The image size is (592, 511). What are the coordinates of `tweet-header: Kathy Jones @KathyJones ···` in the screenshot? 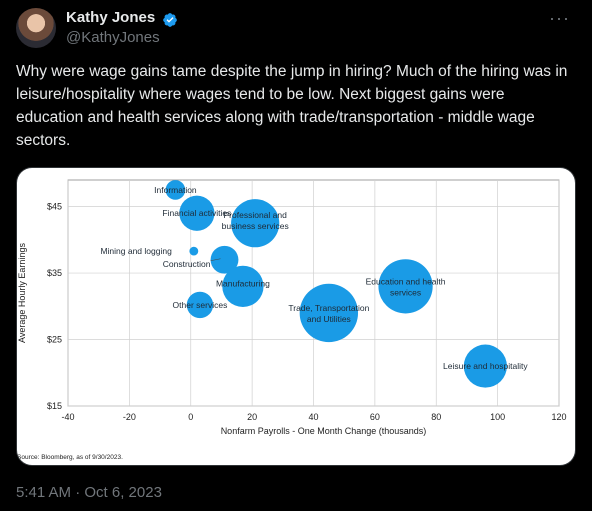 It's located at (296, 28).